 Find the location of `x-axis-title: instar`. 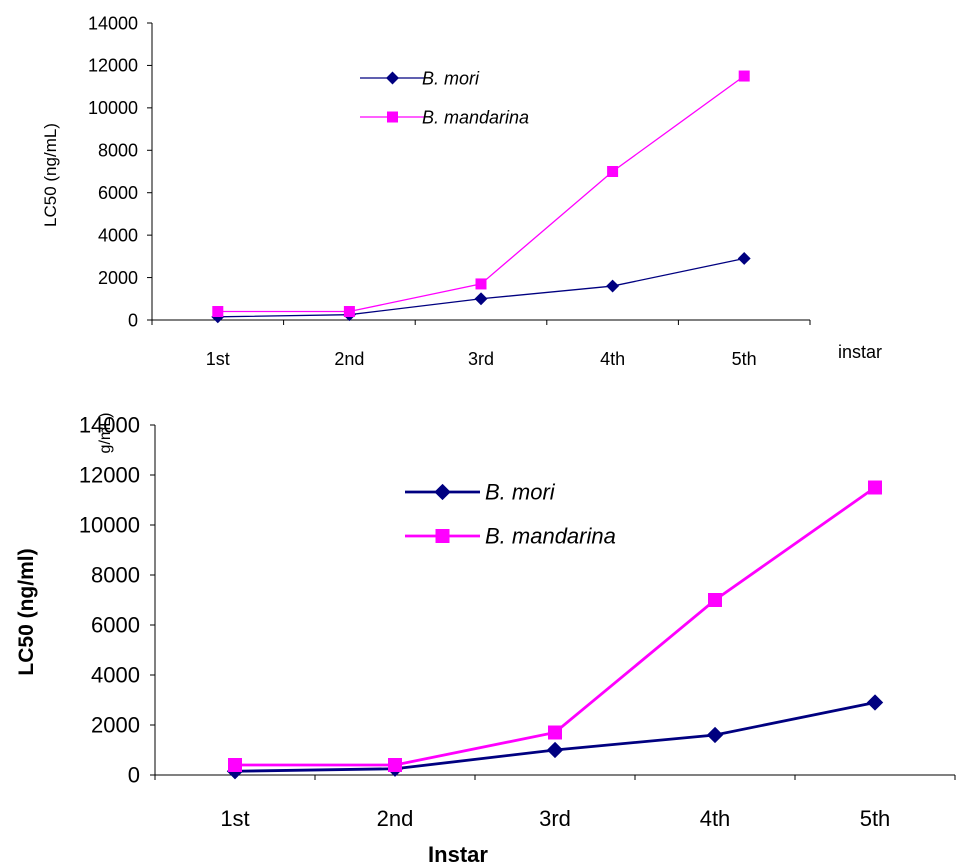

x-axis-title: instar is located at coordinates (860, 352).